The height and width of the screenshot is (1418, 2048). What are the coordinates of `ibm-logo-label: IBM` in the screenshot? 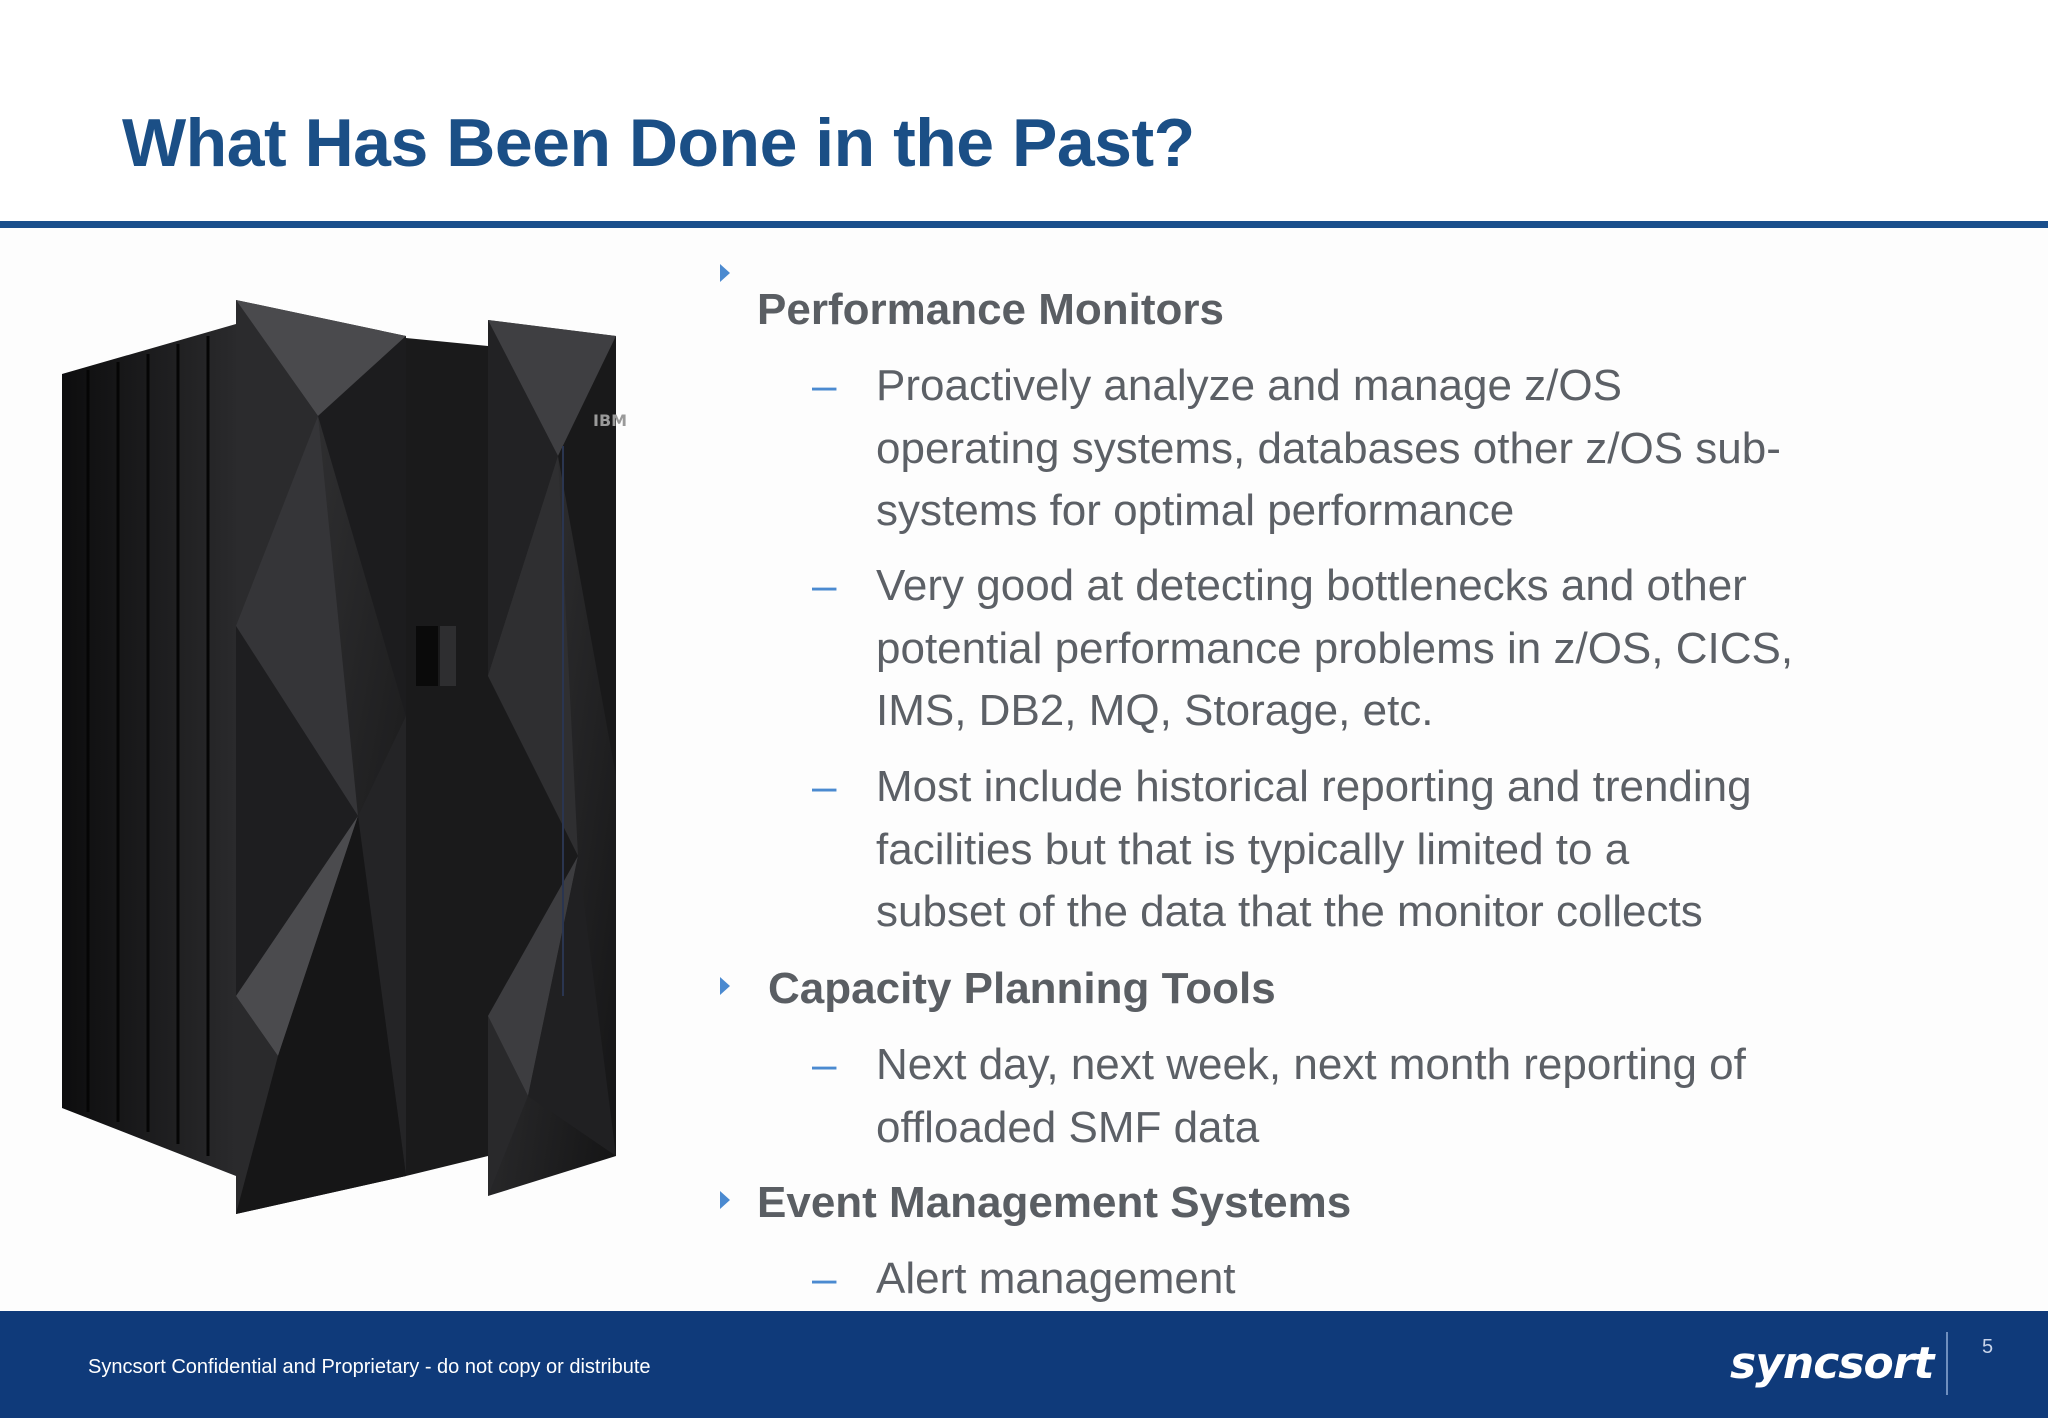 It's located at (610, 420).